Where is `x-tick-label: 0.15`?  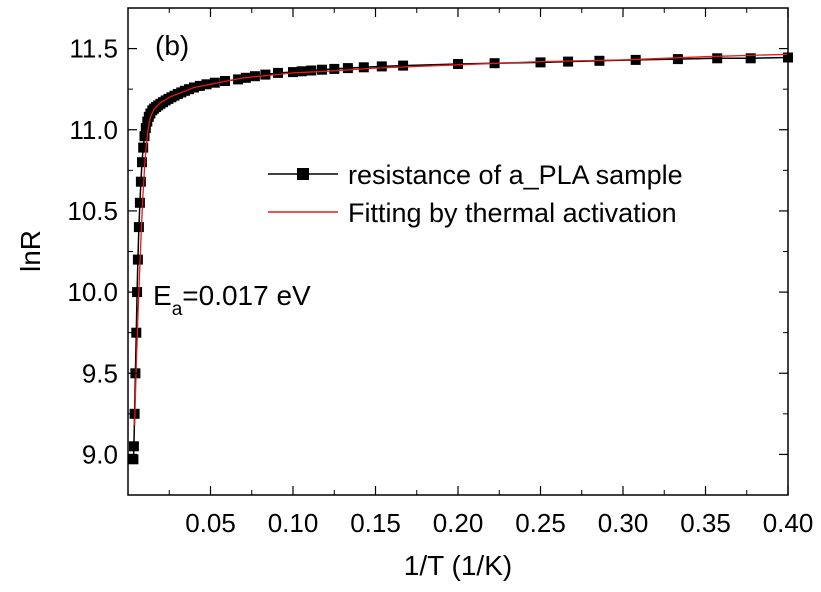 x-tick-label: 0.15 is located at coordinates (375, 523).